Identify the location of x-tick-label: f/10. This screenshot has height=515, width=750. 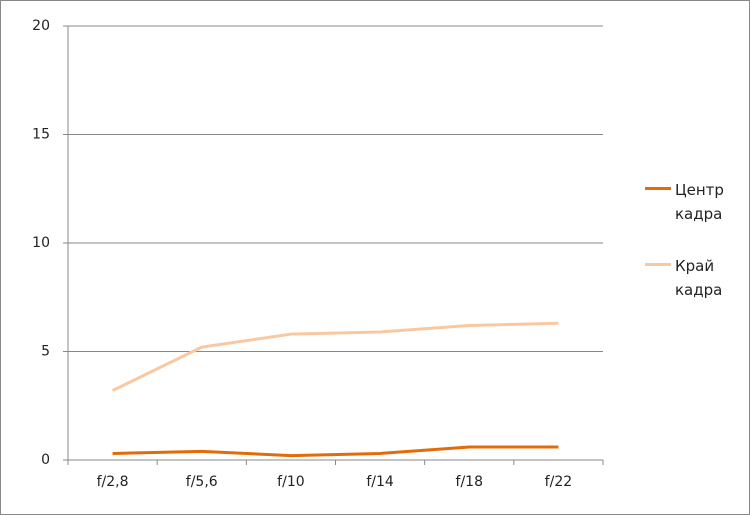
(290, 482).